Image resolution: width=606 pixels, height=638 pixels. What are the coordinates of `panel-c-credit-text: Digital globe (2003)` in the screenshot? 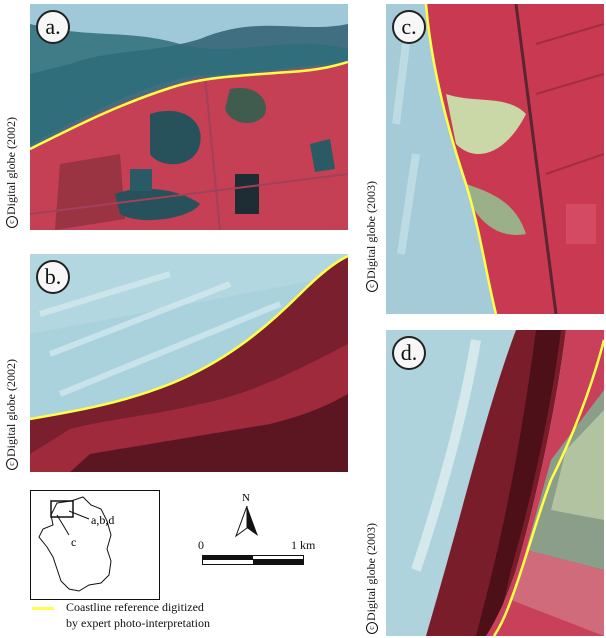 It's located at (371, 230).